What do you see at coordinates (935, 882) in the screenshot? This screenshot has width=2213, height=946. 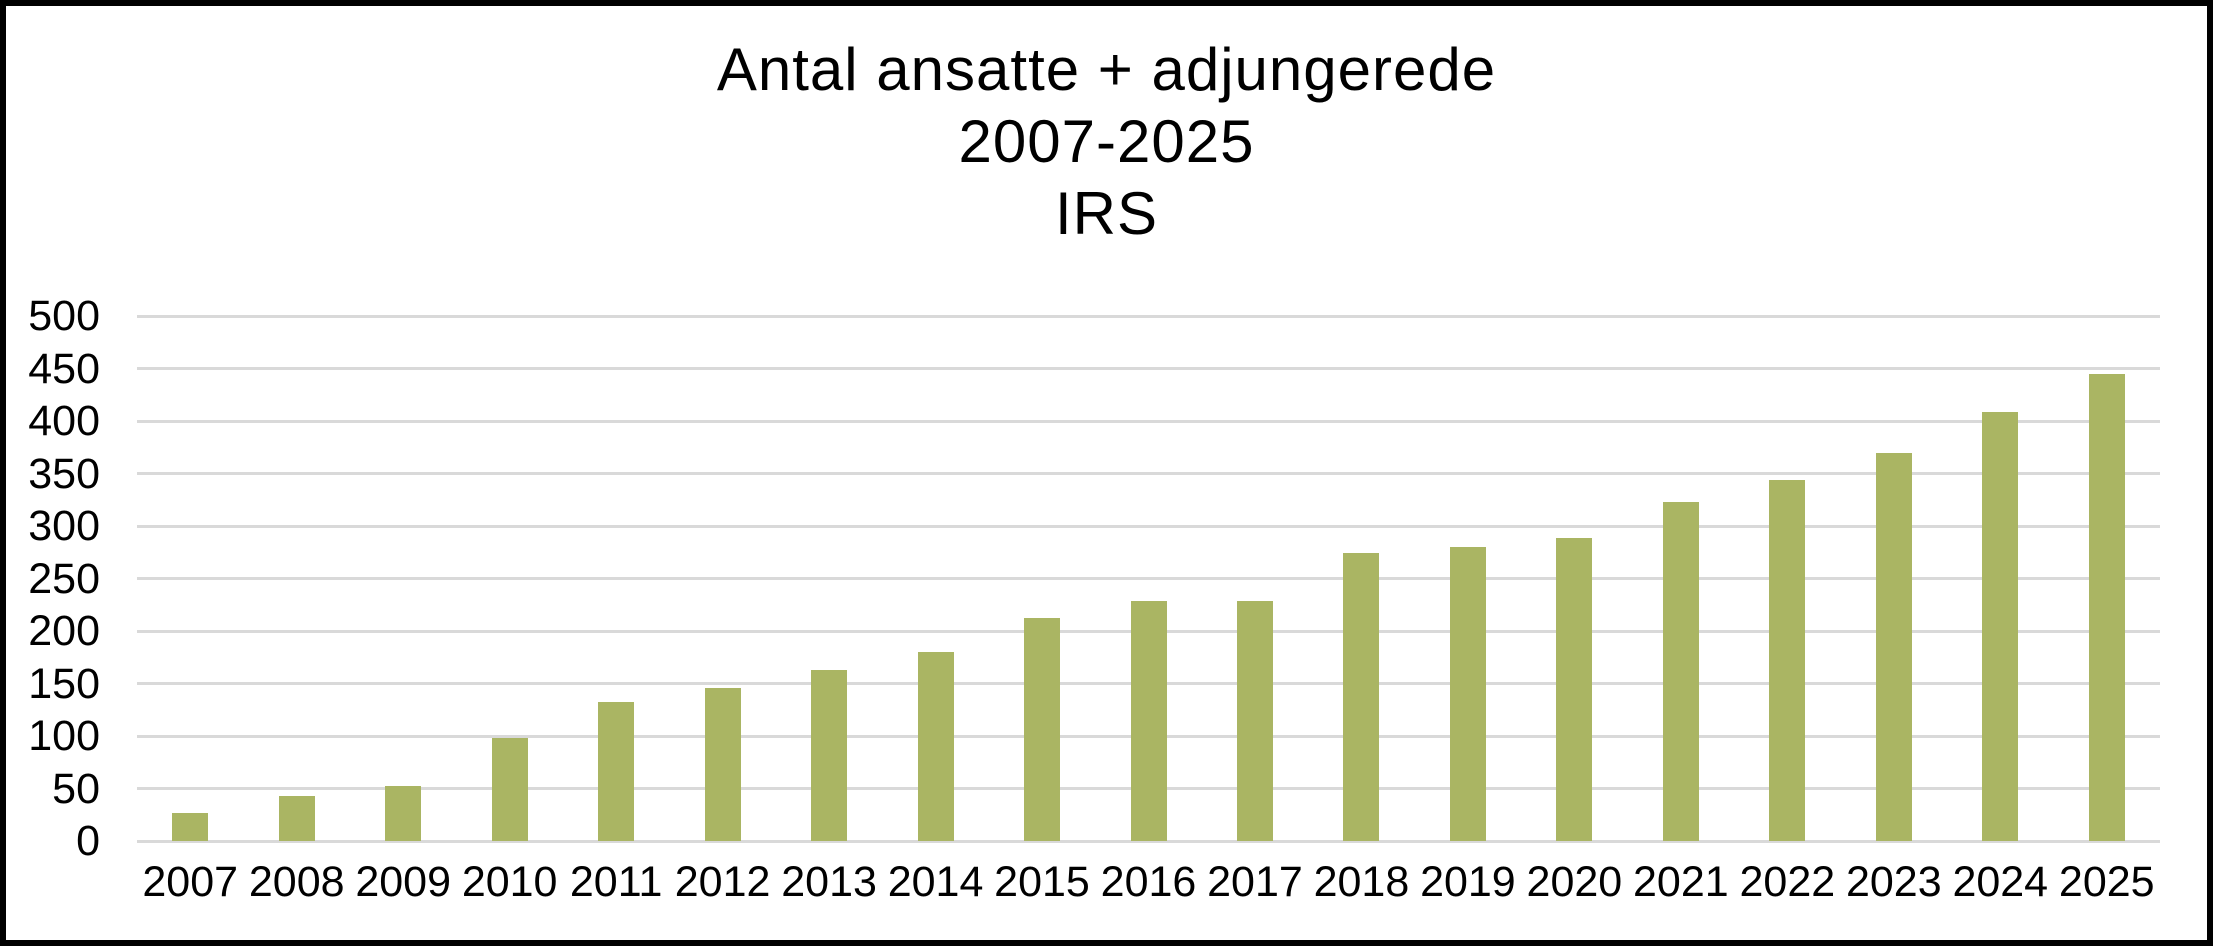 I see `x-axis-tick-label: 2014` at bounding box center [935, 882].